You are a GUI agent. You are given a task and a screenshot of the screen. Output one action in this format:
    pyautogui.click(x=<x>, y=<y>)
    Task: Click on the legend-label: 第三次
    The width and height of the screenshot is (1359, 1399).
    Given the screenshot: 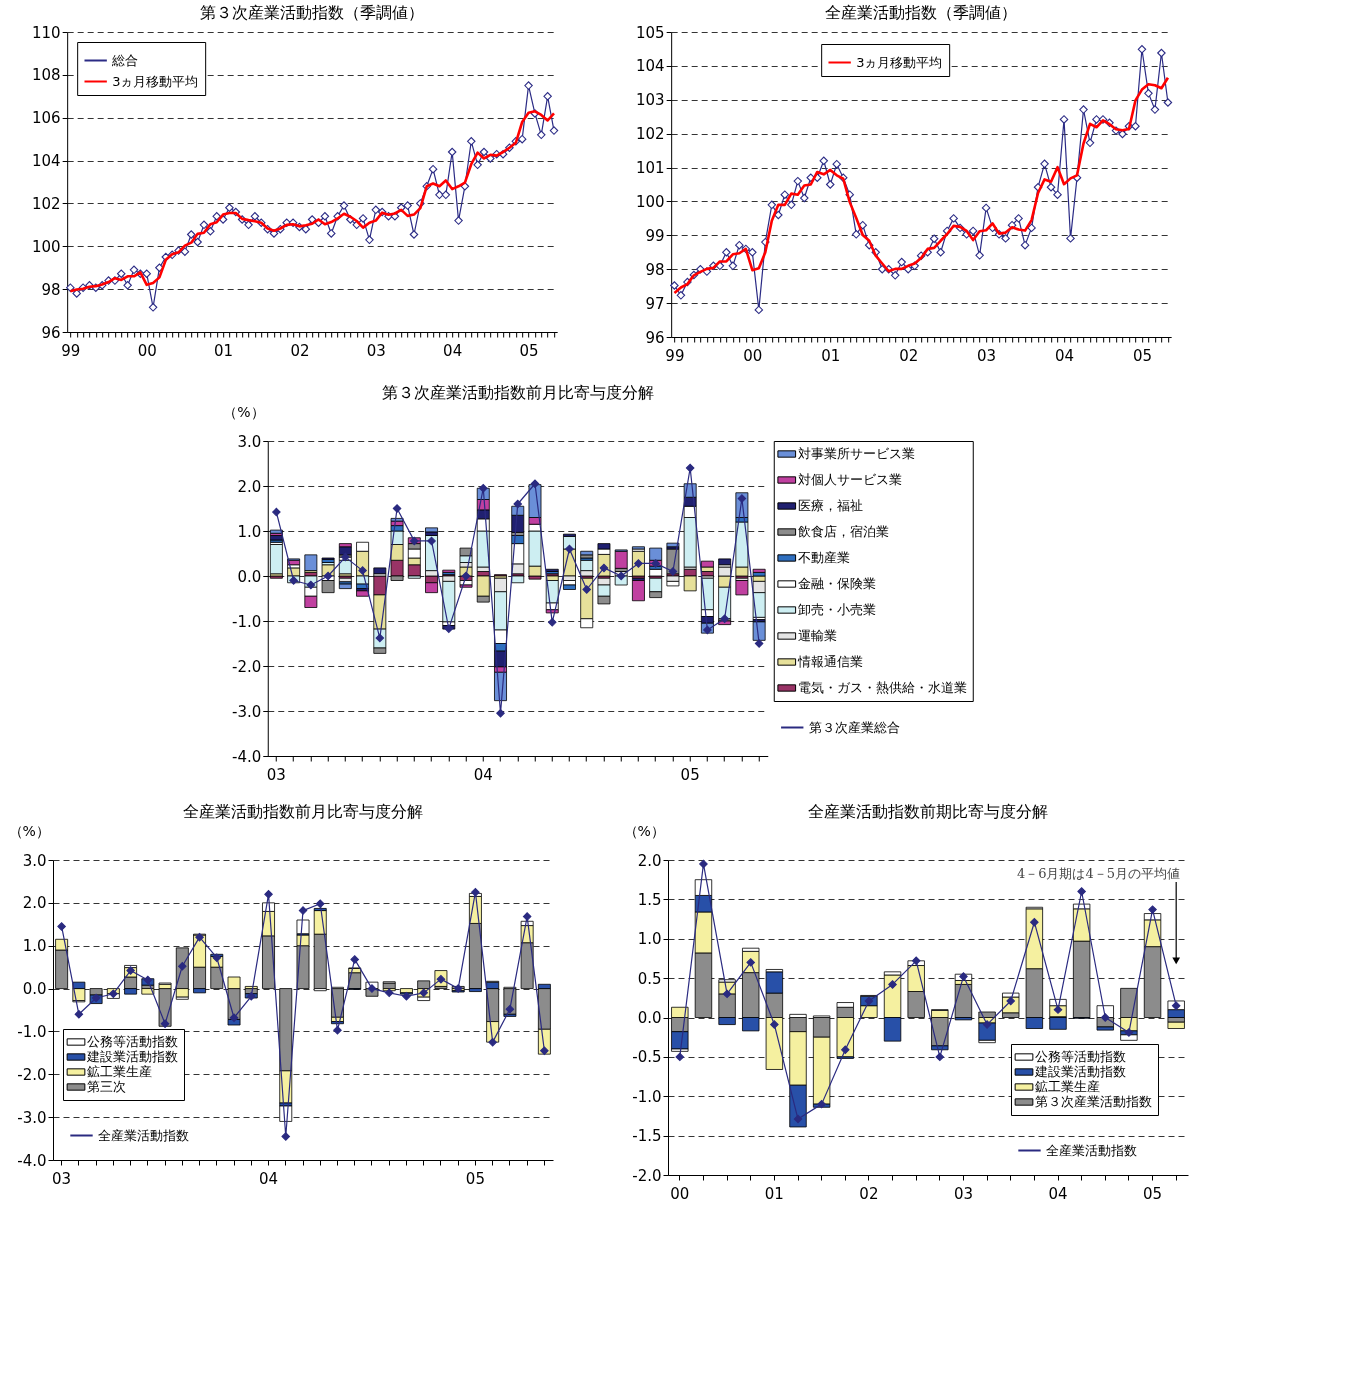 What is the action you would take?
    pyautogui.click(x=106, y=1086)
    